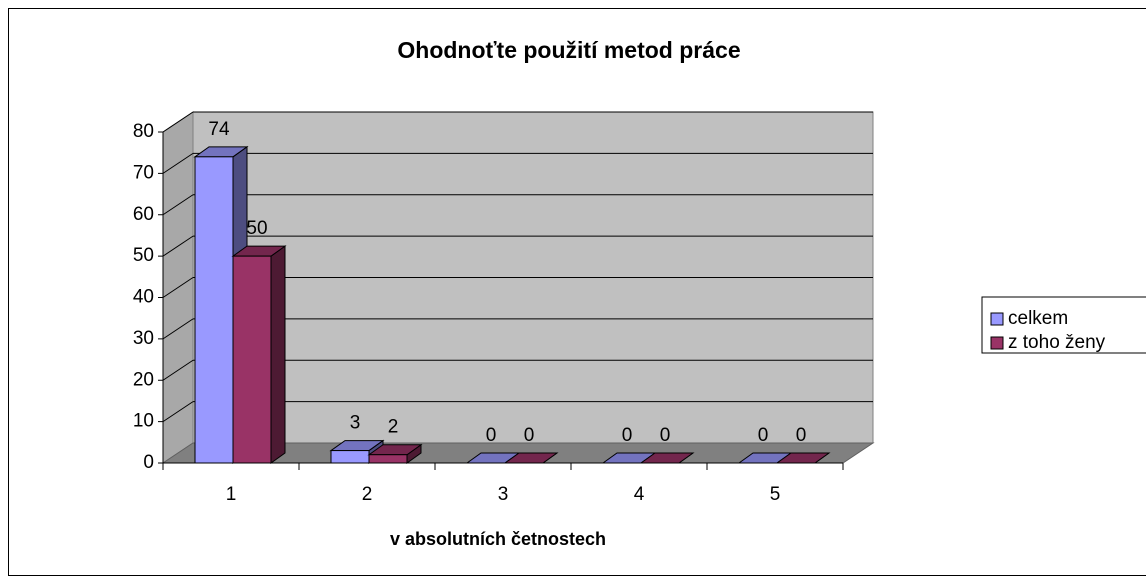 The height and width of the screenshot is (581, 1146). Describe the element at coordinates (256, 228) in the screenshot. I see `value-label: 50` at that location.